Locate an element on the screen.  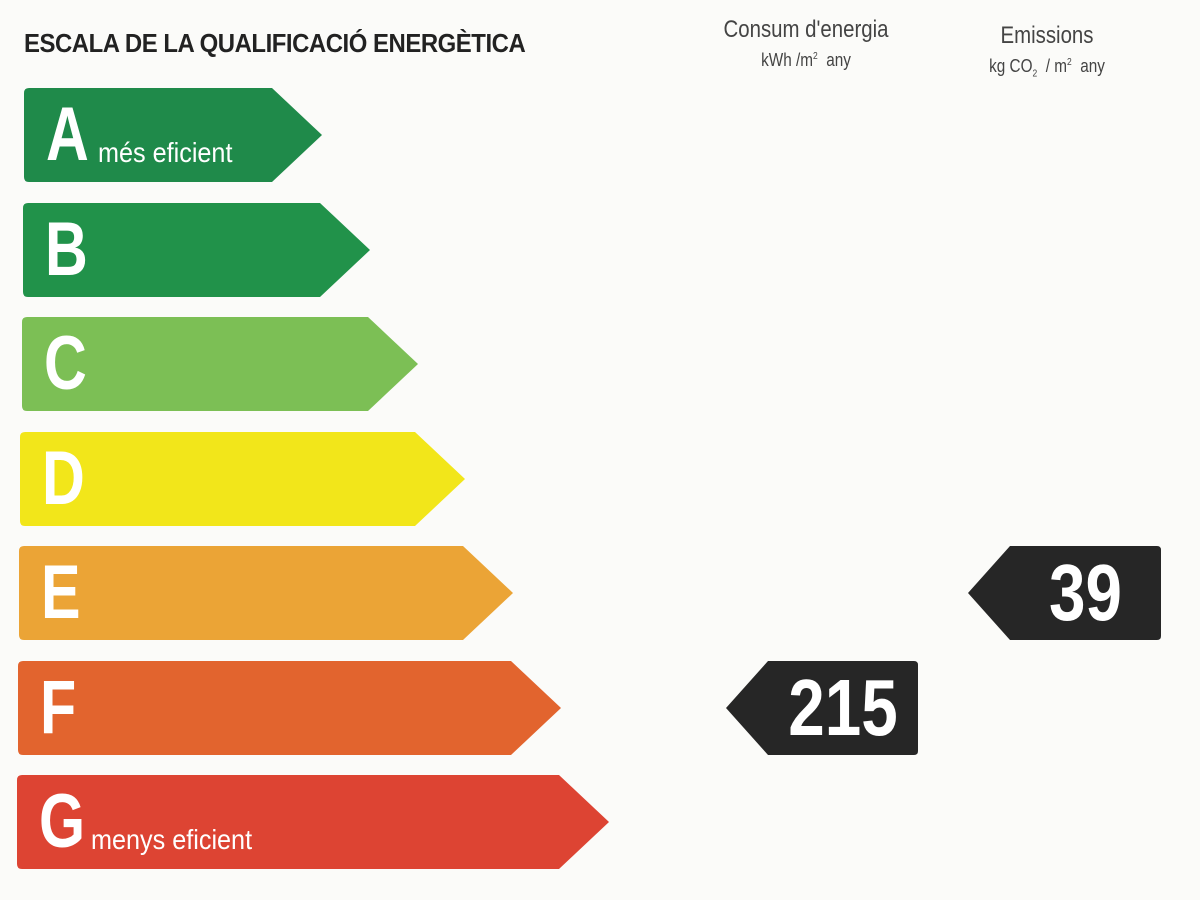
emissions-unit: kg CO2 / m2 any is located at coordinates (1047, 68).